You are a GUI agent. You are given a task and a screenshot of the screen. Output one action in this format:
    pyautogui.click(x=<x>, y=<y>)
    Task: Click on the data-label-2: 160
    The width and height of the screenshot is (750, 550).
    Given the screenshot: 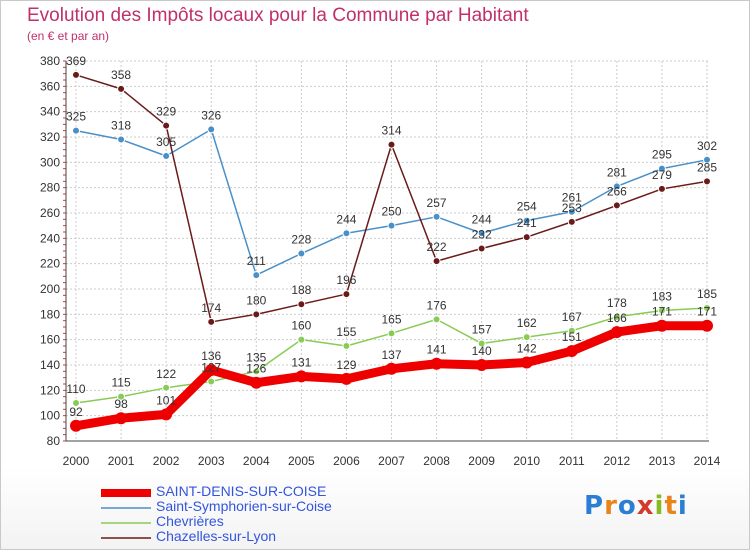 What is the action you would take?
    pyautogui.click(x=301, y=326)
    